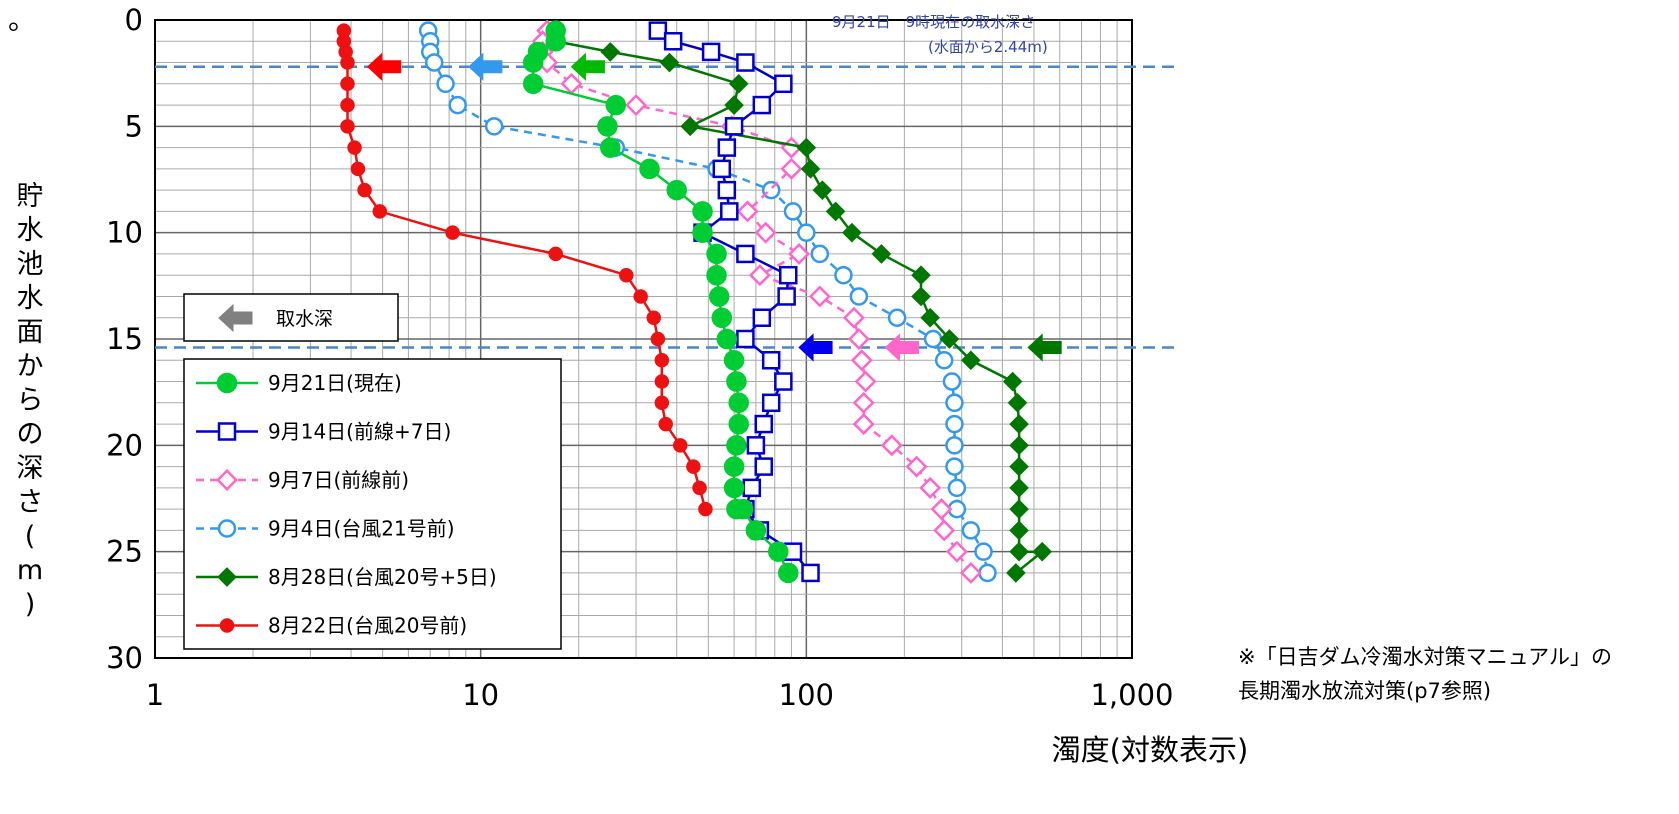 The width and height of the screenshot is (1679, 814). What do you see at coordinates (30, 332) in the screenshot?
I see `y-axis-label-char: 面` at bounding box center [30, 332].